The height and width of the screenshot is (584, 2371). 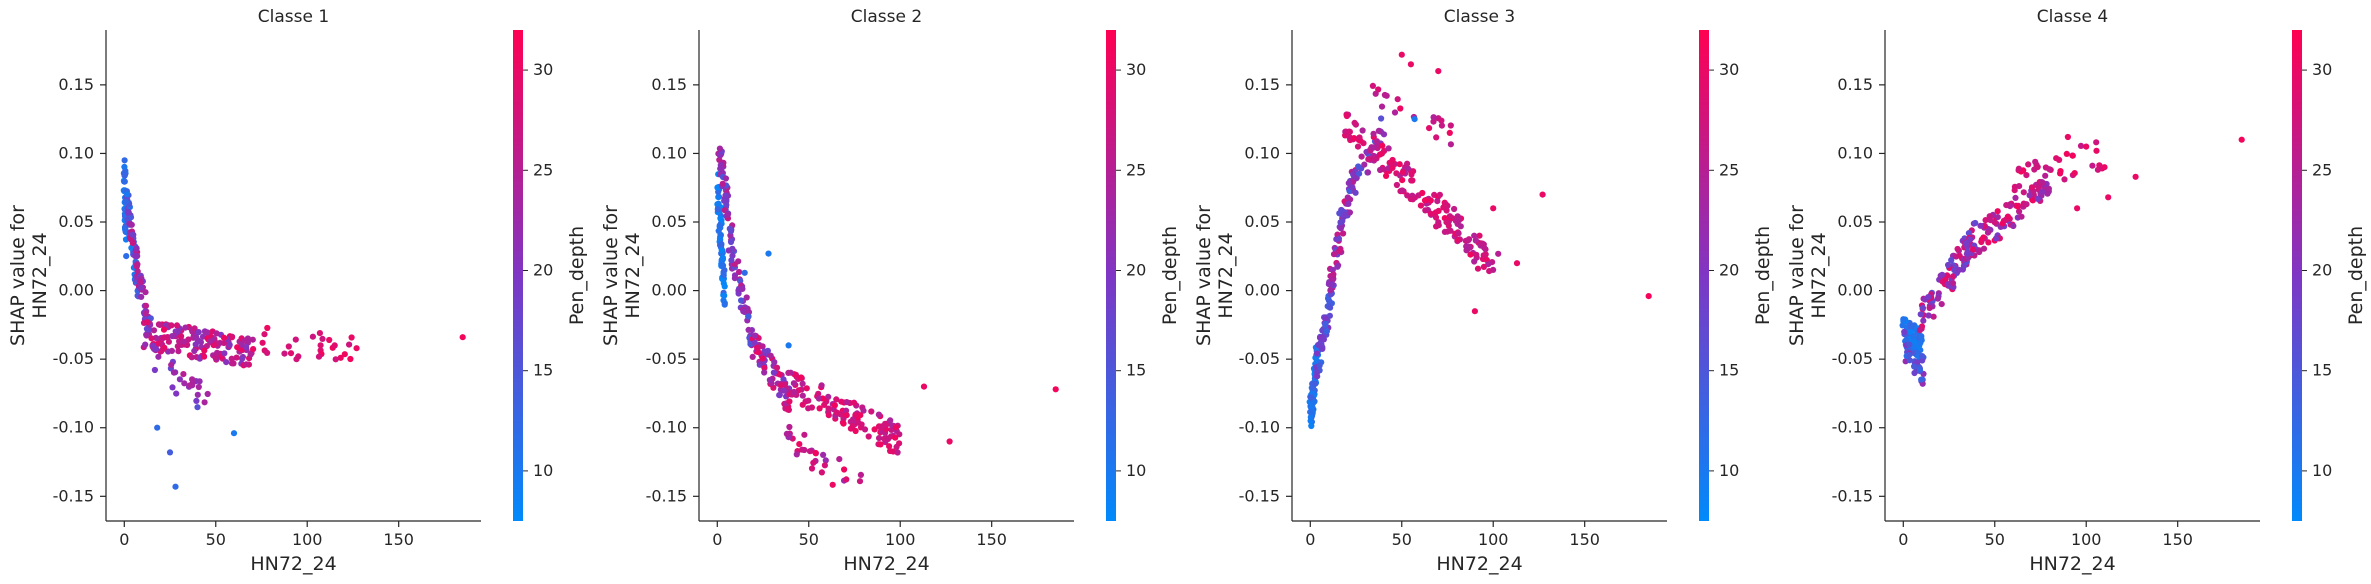 I want to click on colorbar-label: Pen_depth, so click(x=1170, y=275).